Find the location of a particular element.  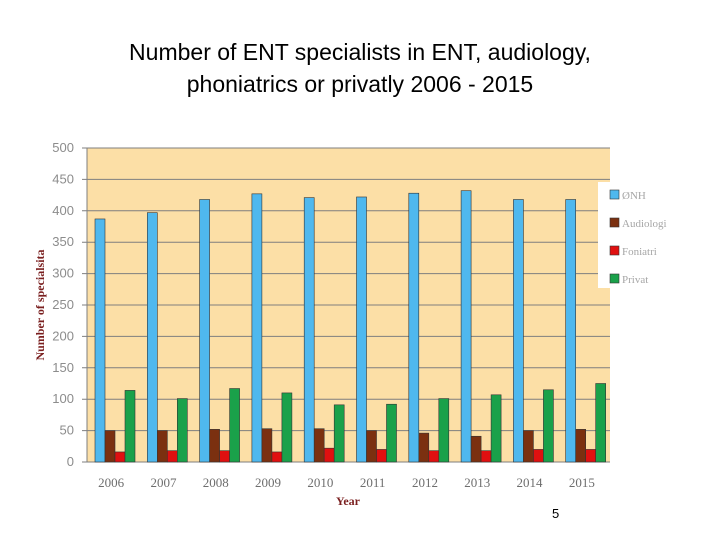

y-tick-label: 150 is located at coordinates (63, 367).